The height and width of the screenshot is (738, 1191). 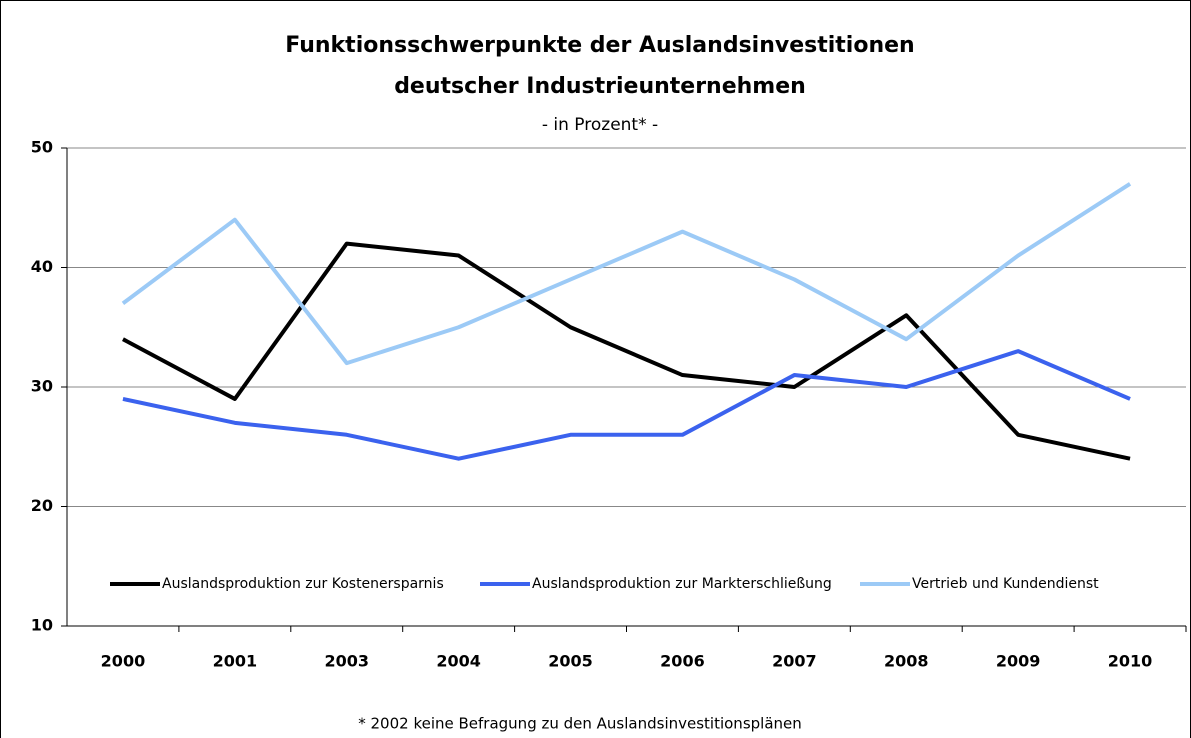 I want to click on x-tick-label: 2008, so click(x=906, y=661).